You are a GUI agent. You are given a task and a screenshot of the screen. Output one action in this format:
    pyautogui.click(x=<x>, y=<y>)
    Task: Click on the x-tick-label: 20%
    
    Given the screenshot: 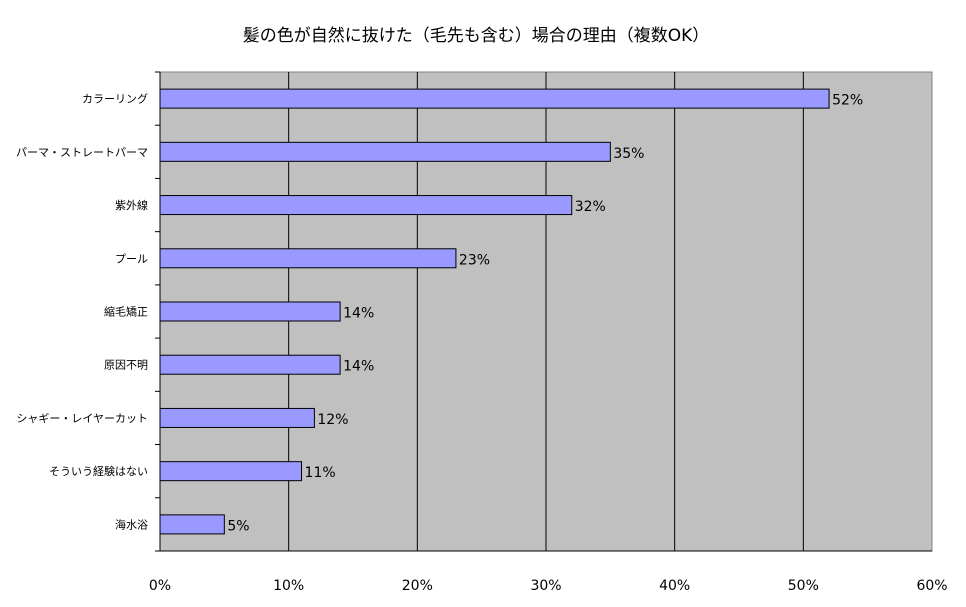 What is the action you would take?
    pyautogui.click(x=417, y=586)
    